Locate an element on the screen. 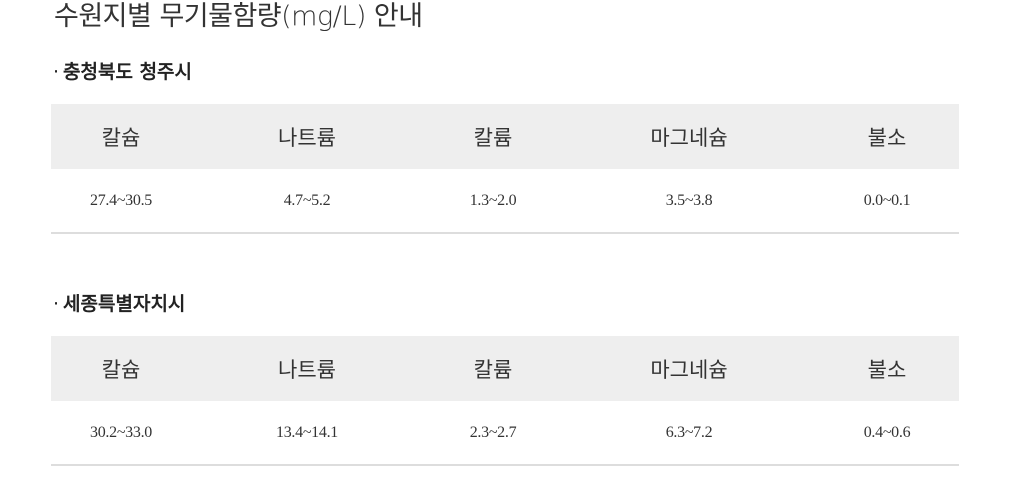 This screenshot has width=1010, height=477. value-sodium: 4.7~5.2 is located at coordinates (307, 201).